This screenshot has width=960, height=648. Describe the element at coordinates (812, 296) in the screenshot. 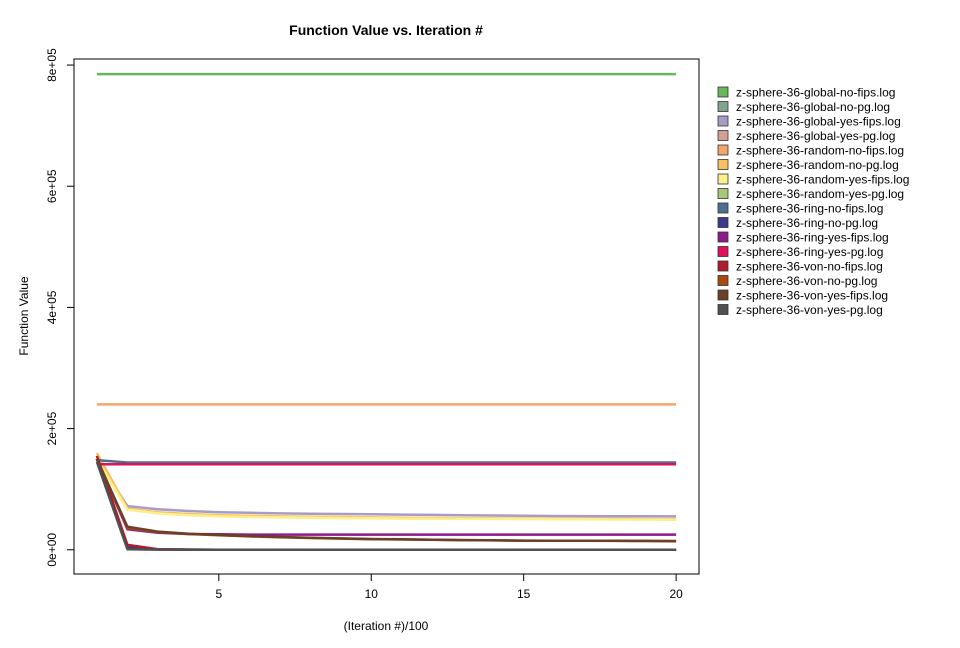

I see `legend-label-14: z-sphere-36-von-yes-fips.log` at that location.